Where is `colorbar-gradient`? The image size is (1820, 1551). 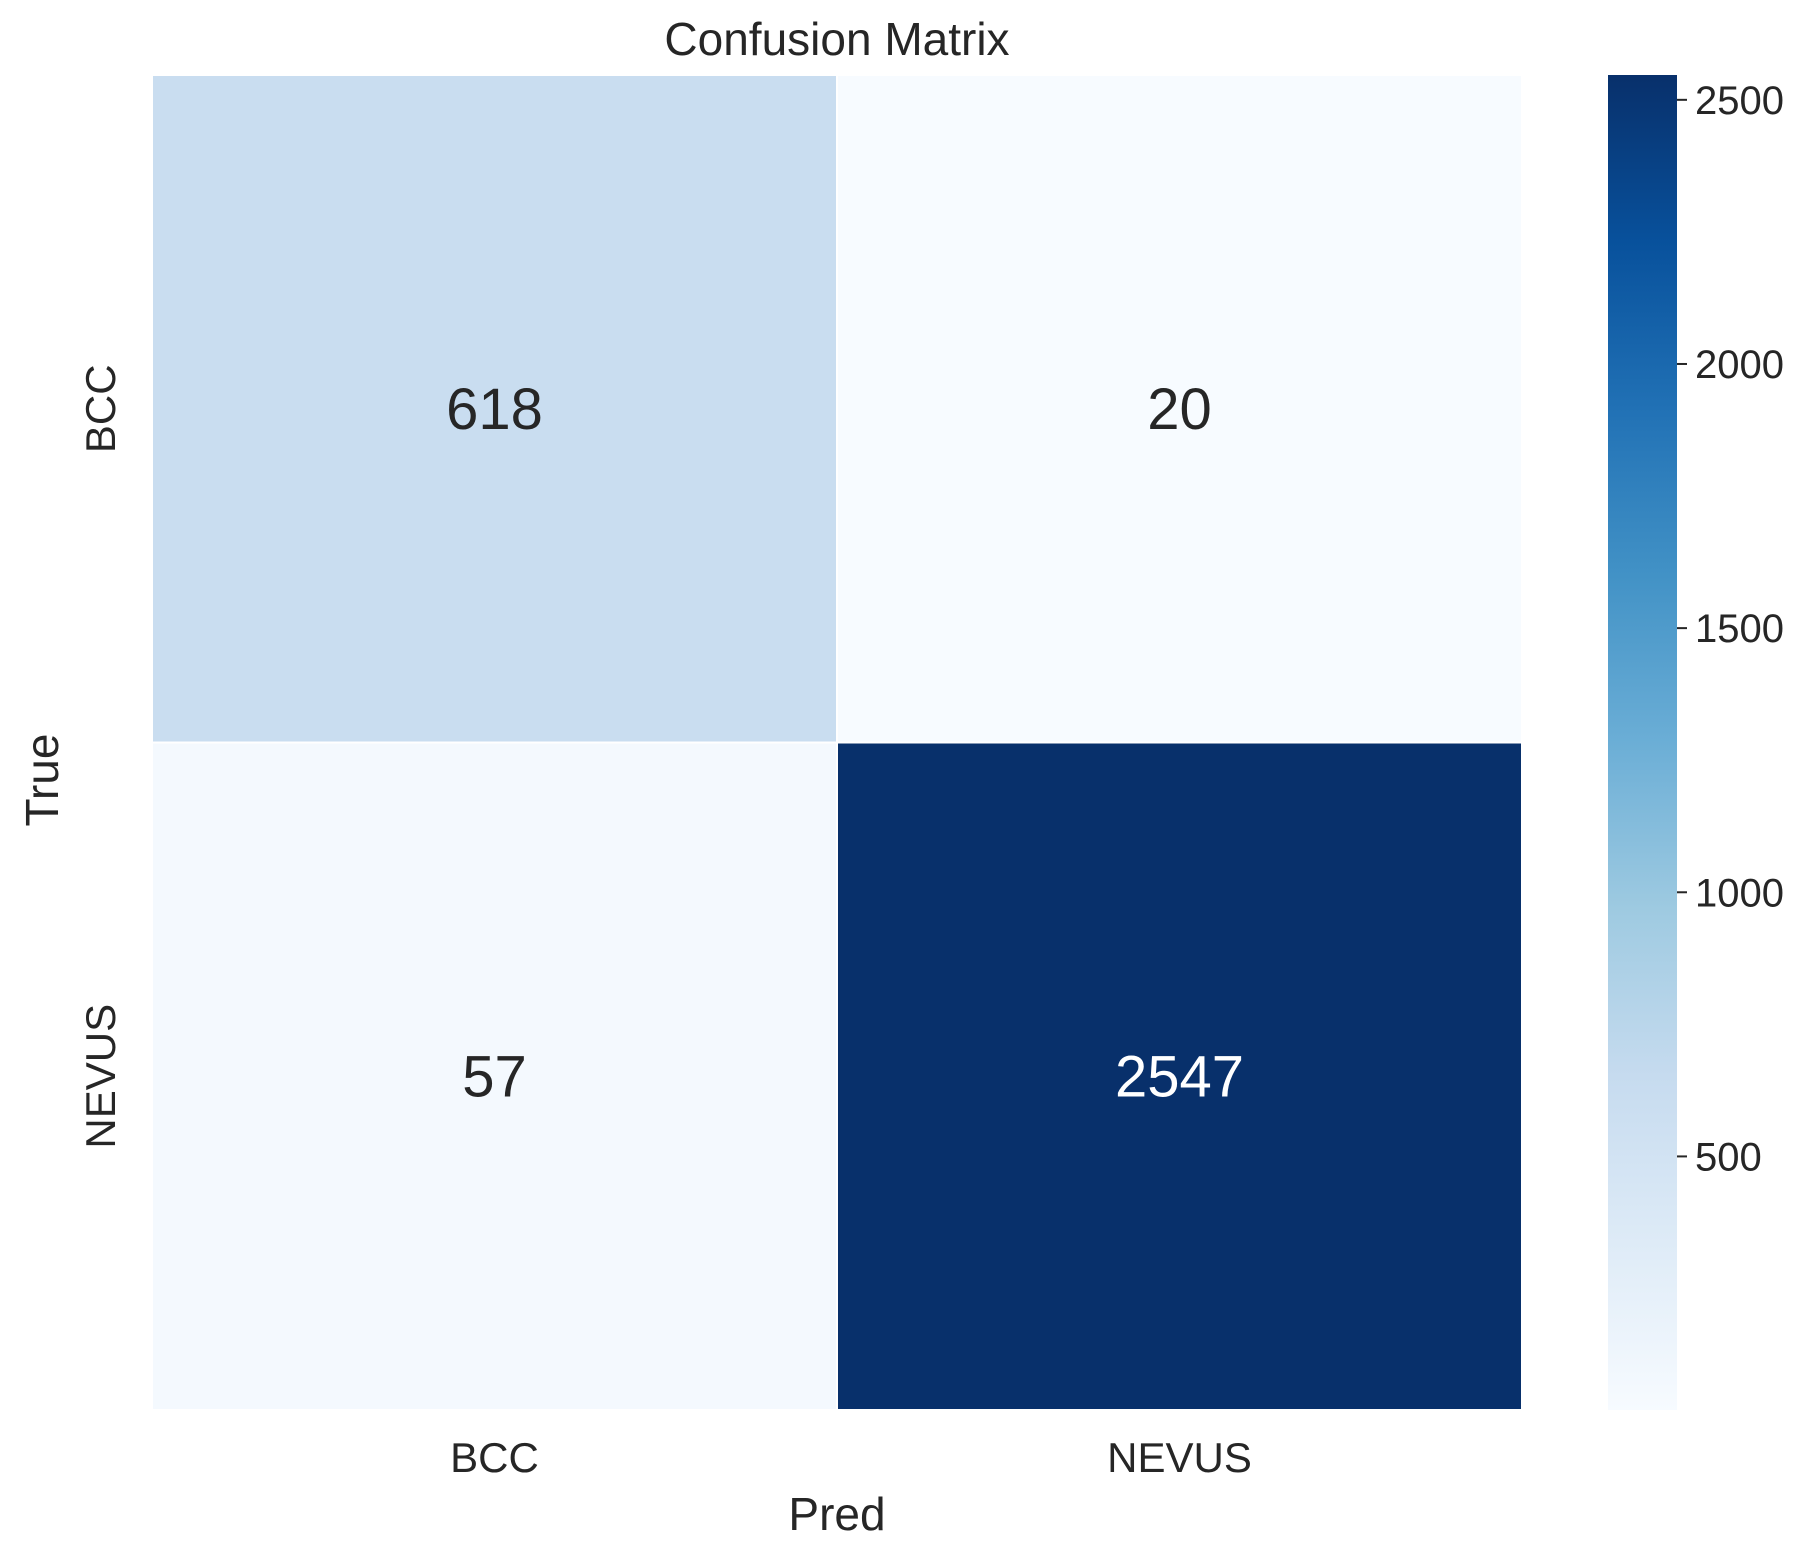
colorbar-gradient is located at coordinates (1642, 742).